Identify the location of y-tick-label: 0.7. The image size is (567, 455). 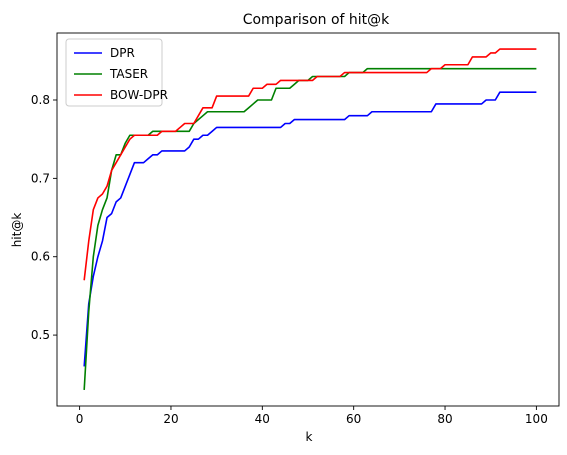
(40, 178).